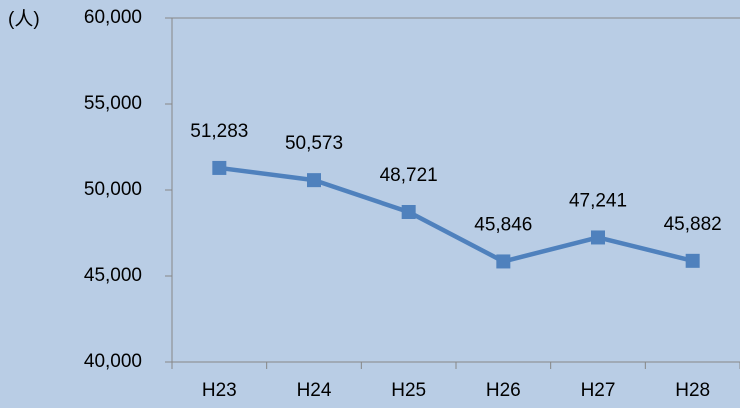 This screenshot has width=740, height=408. What do you see at coordinates (314, 390) in the screenshot?
I see `x-tick-label: H24` at bounding box center [314, 390].